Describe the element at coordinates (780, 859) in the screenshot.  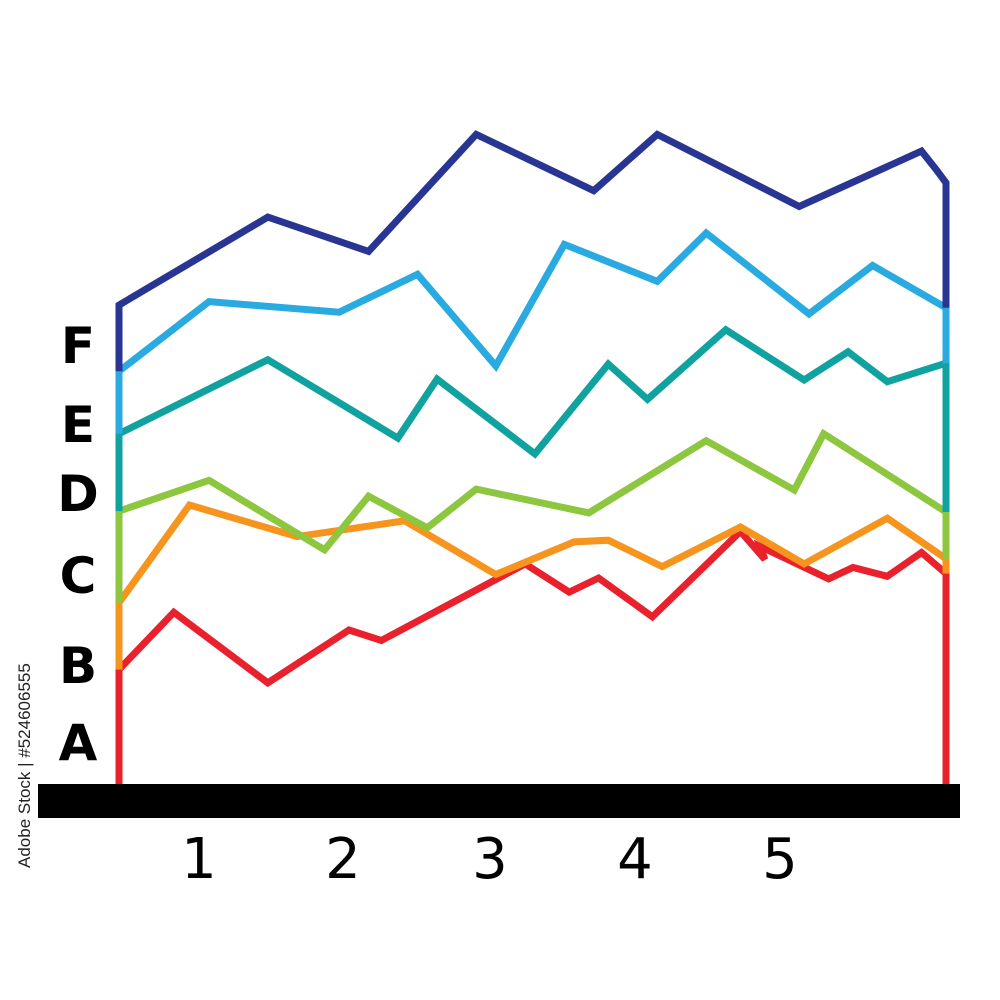
I see `x-label-5: 5` at that location.